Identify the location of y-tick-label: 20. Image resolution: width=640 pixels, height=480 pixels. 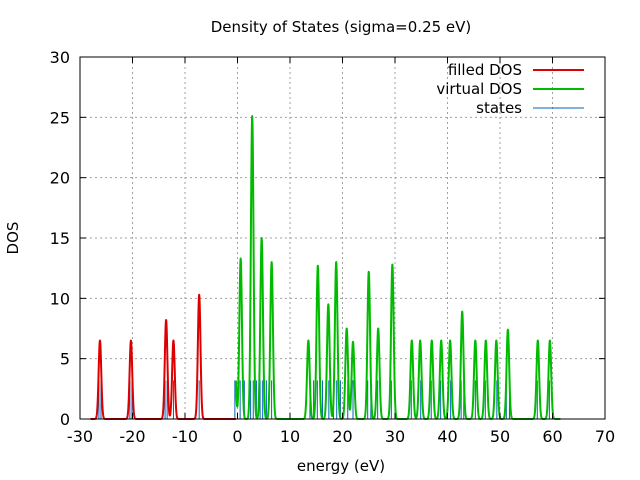
(60, 178).